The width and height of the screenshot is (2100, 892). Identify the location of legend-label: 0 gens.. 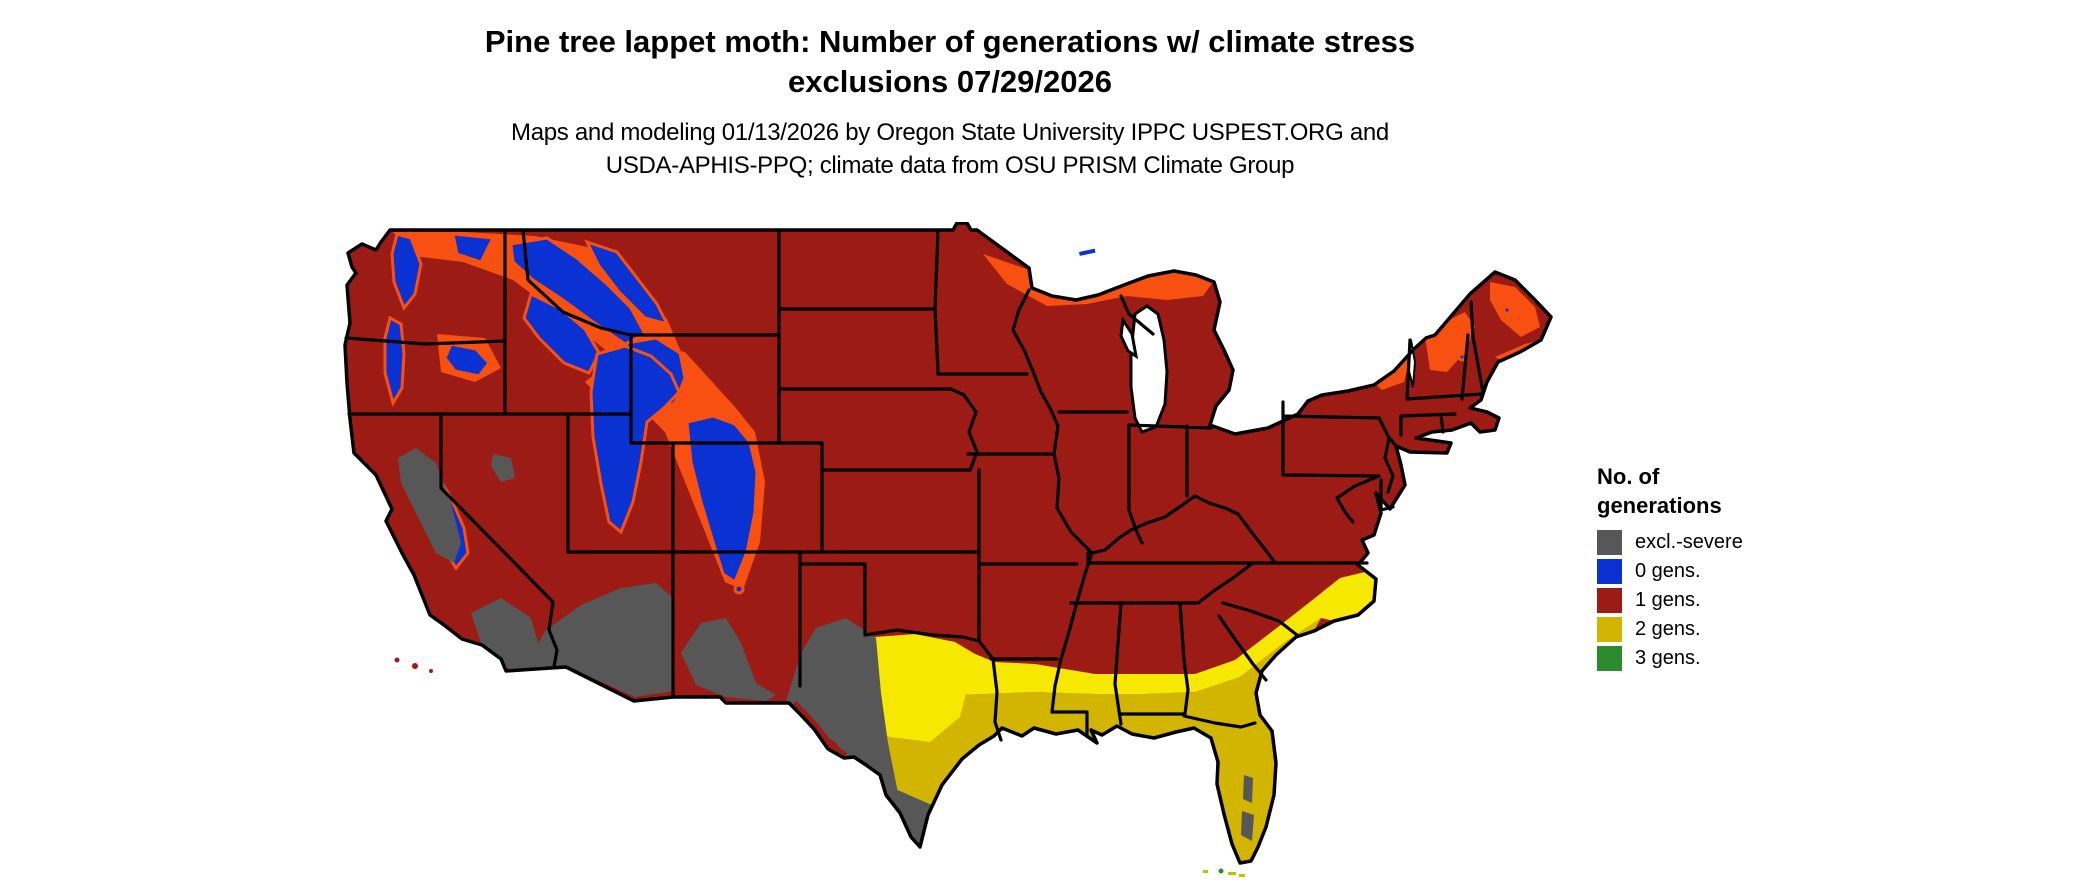
(1668, 571).